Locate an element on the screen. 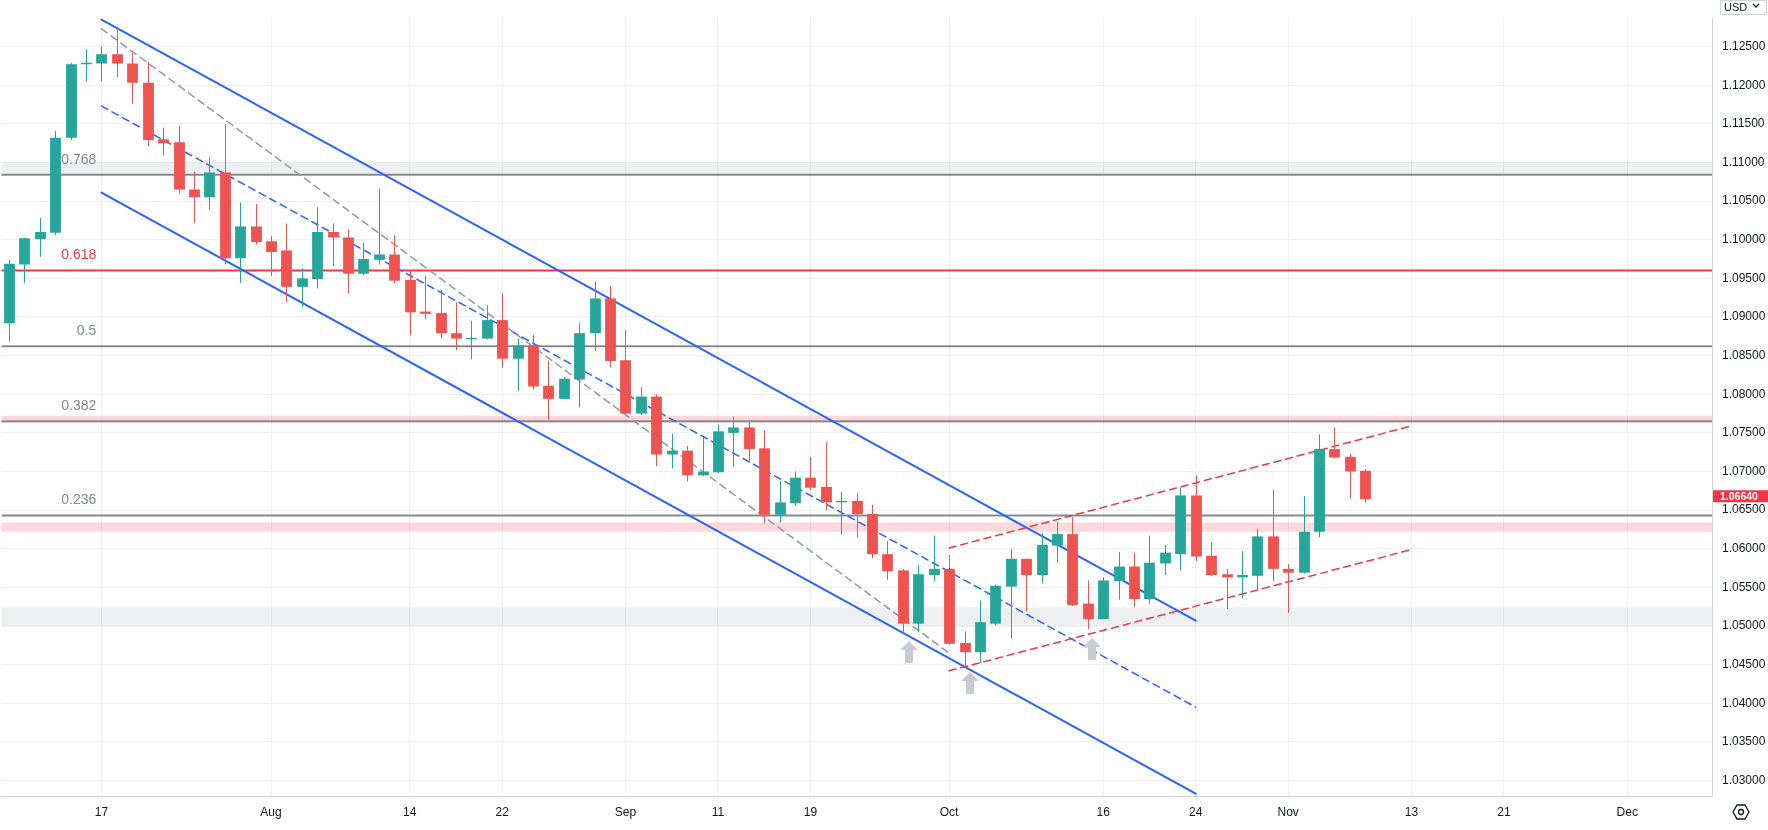 The width and height of the screenshot is (1768, 830). x-tick-label: Dec is located at coordinates (1627, 811).